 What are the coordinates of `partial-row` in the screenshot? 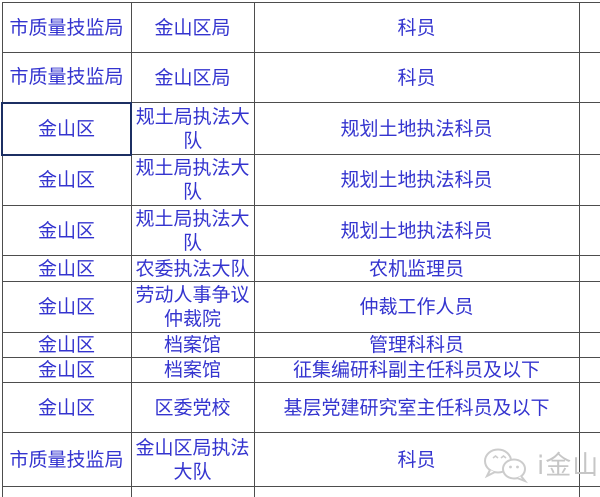 It's located at (300, 491).